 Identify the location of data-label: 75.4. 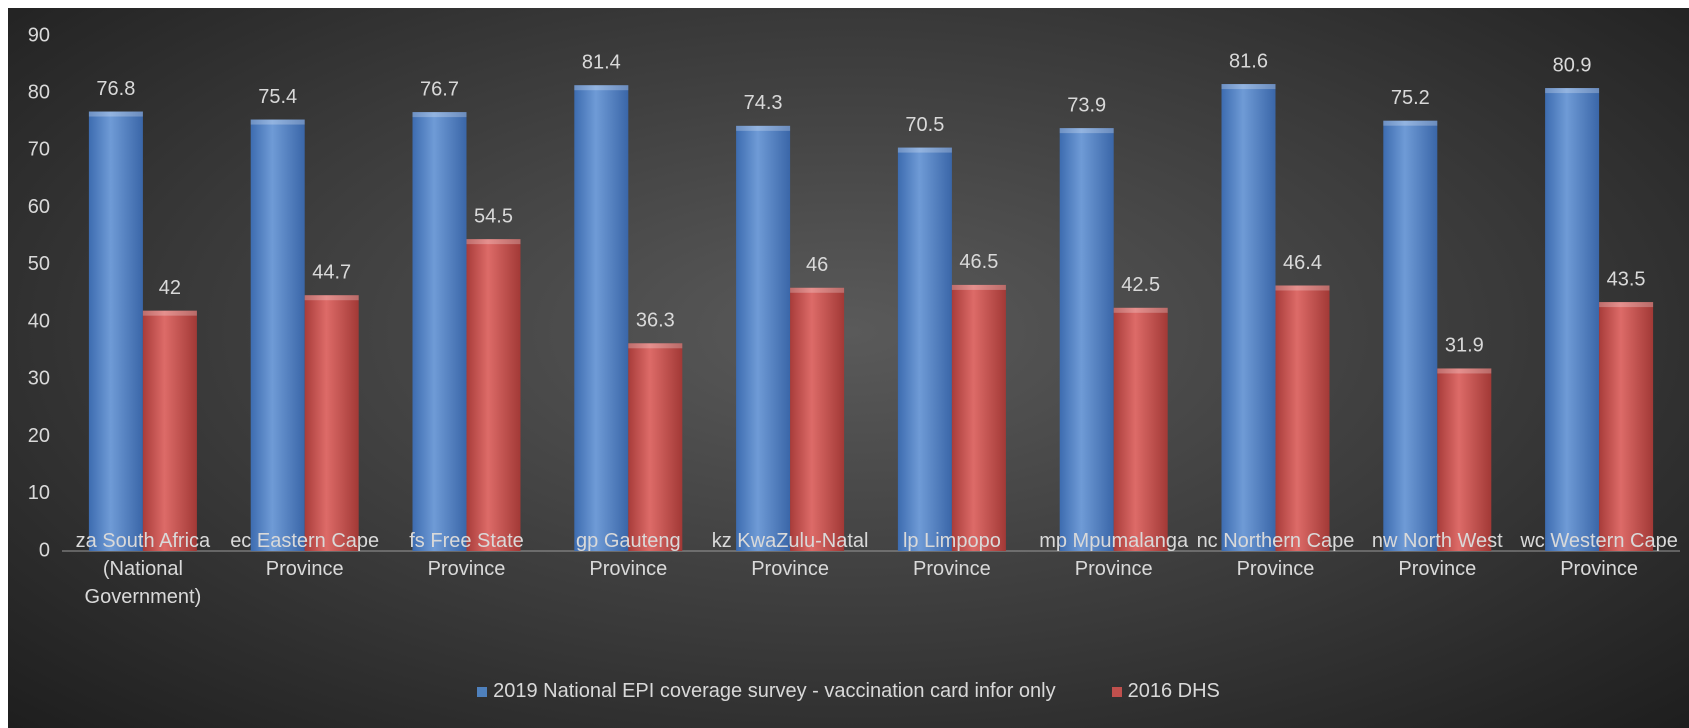
(277, 97).